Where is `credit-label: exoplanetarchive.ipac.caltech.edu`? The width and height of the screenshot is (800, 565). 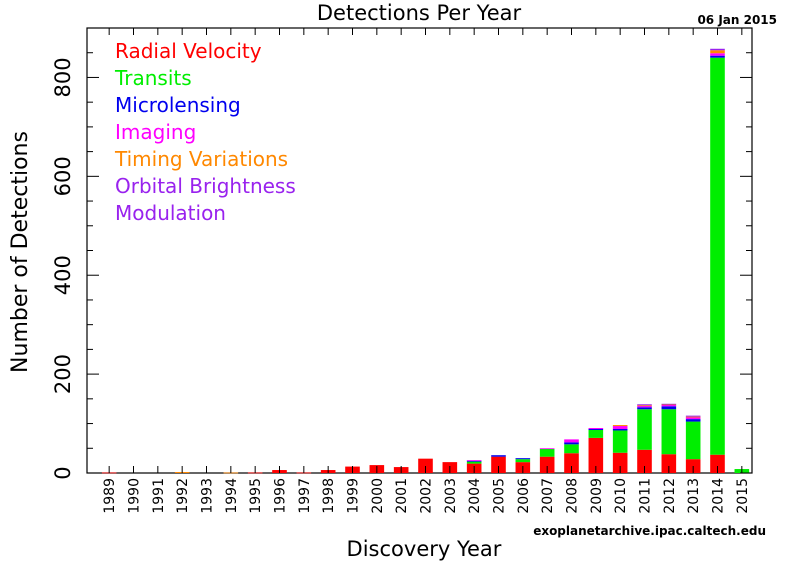
credit-label: exoplanetarchive.ipac.caltech.edu is located at coordinates (649, 531).